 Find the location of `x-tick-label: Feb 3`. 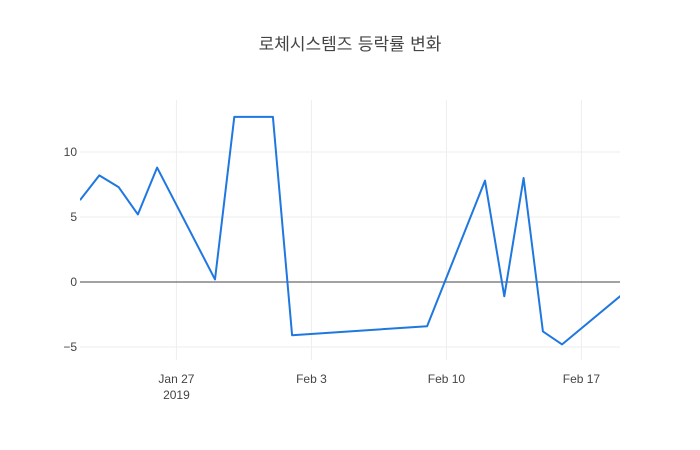

x-tick-label: Feb 3 is located at coordinates (311, 379).